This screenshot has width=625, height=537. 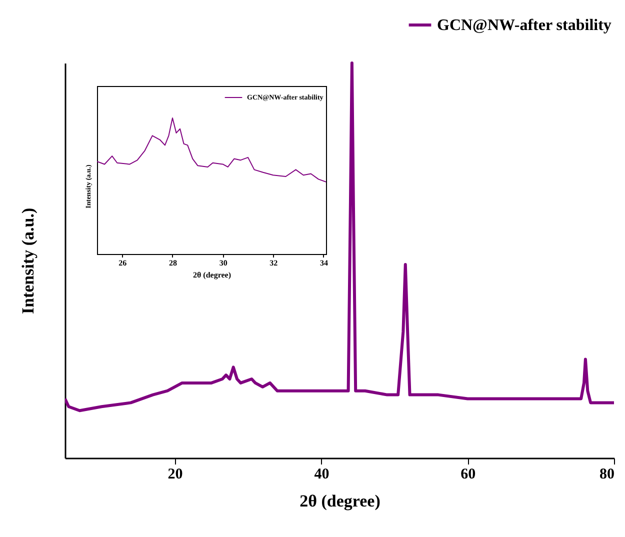 I want to click on x-tick-label: 28, so click(x=172, y=263).